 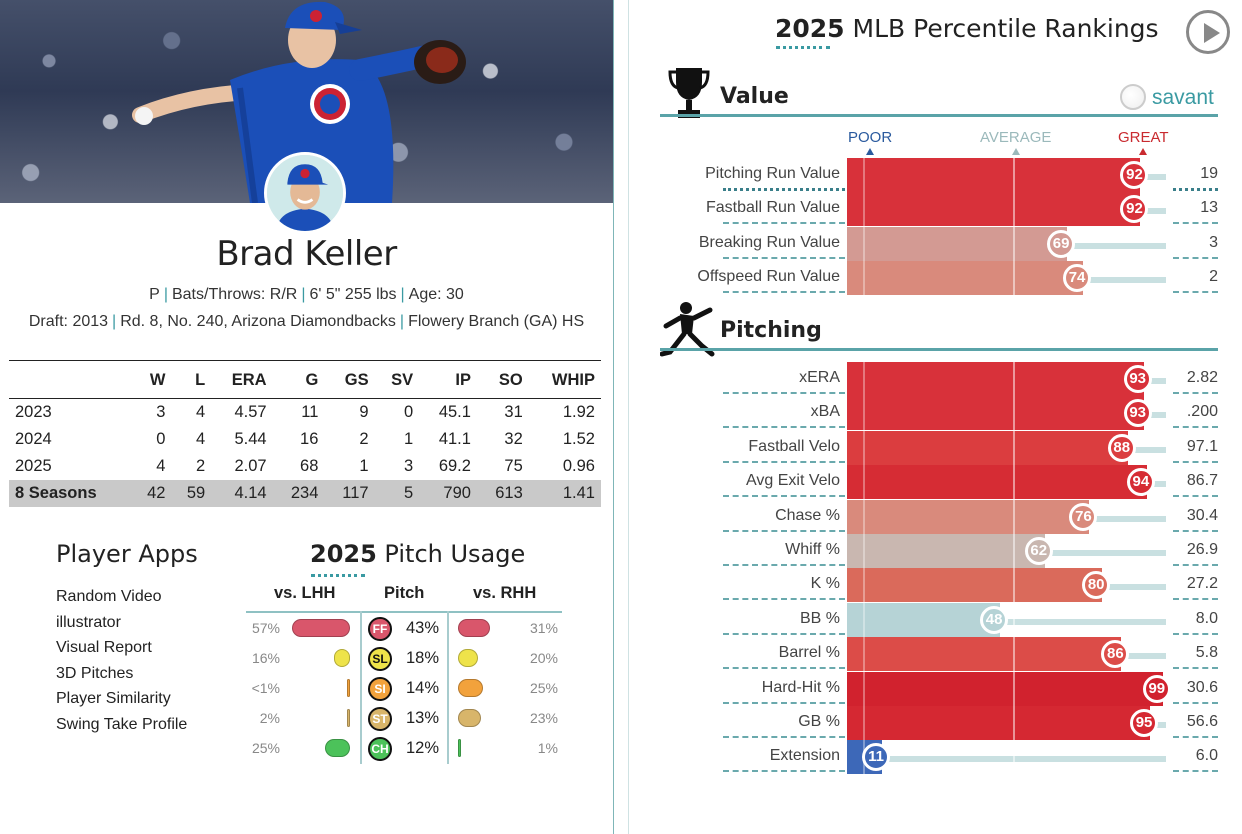 What do you see at coordinates (397, 379) in the screenshot?
I see `stats-col-header: SV` at bounding box center [397, 379].